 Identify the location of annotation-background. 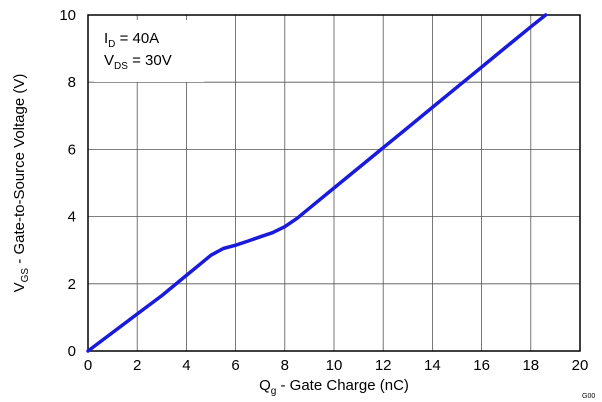
(149, 51).